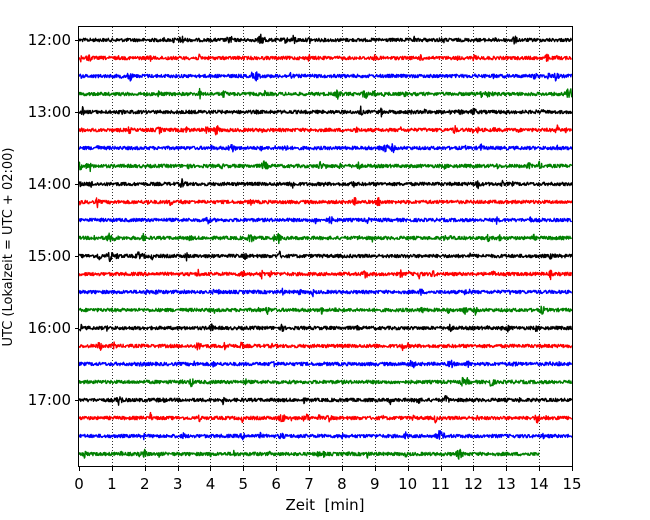 This screenshot has width=650, height=520. Describe the element at coordinates (49, 328) in the screenshot. I see `y-tick-label: 16:00` at that location.